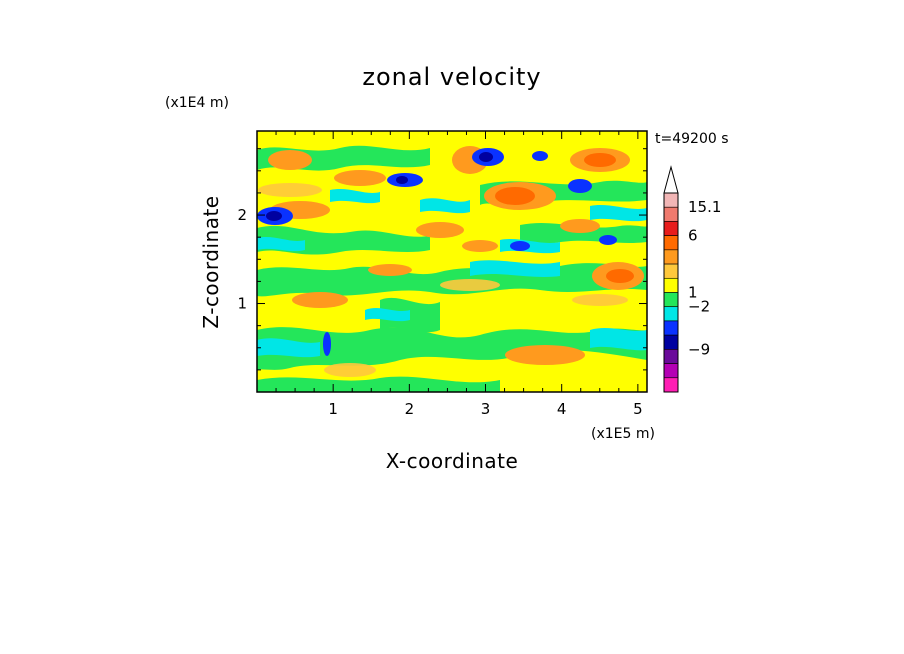 The image size is (904, 654). Describe the element at coordinates (671, 179) in the screenshot. I see `colorbar-extend-arrow` at that location.